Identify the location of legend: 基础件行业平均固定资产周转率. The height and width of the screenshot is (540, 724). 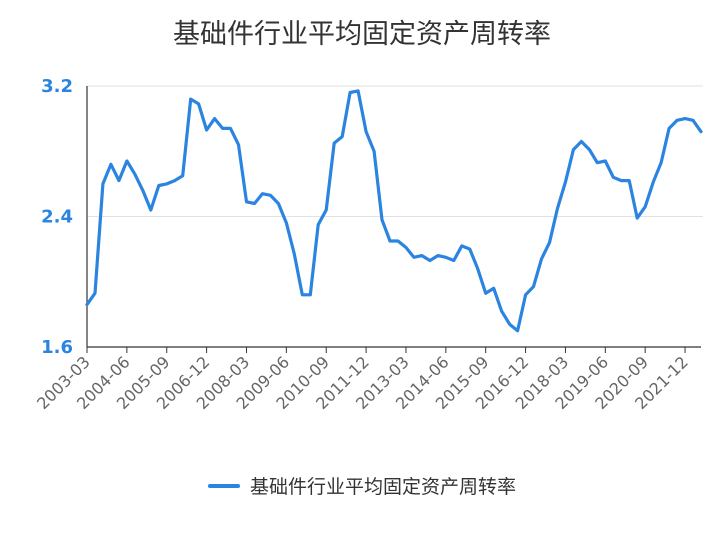
(362, 485).